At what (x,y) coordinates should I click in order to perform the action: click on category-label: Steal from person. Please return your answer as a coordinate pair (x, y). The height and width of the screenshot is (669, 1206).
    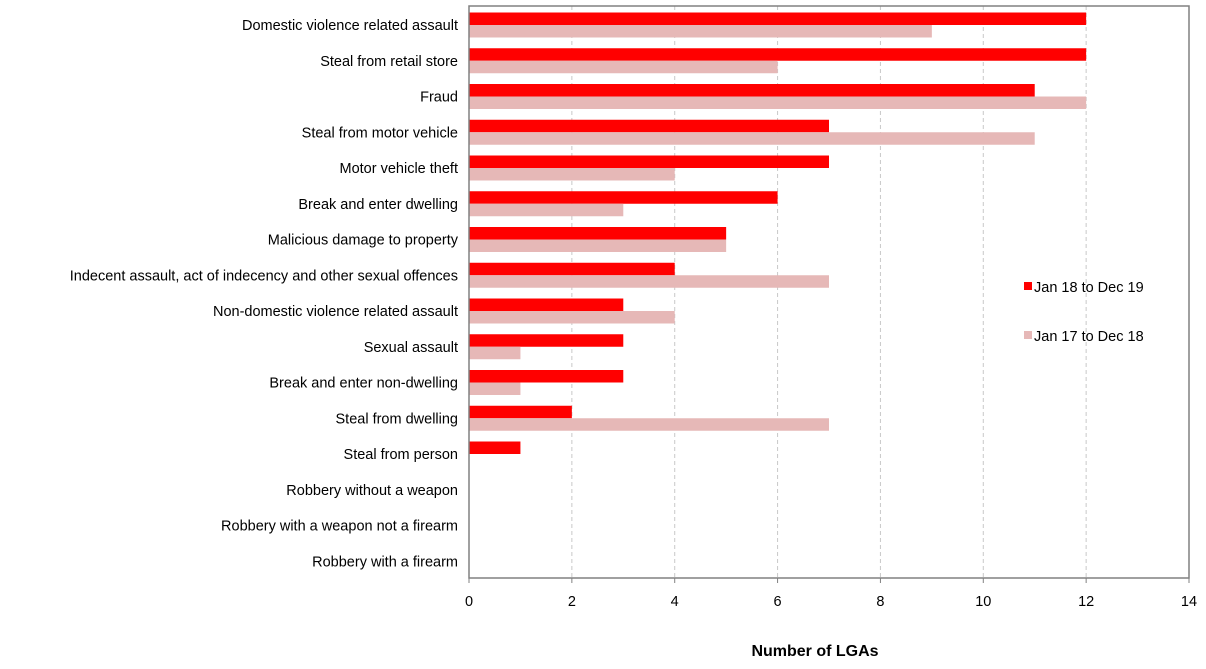
    Looking at the image, I should click on (401, 455).